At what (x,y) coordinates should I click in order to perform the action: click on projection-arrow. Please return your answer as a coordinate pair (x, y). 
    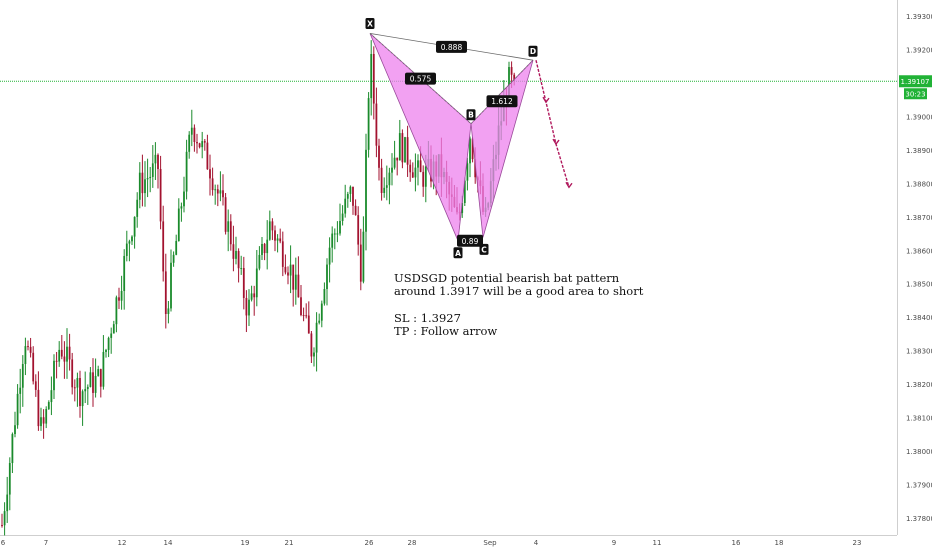
    Looking at the image, I should click on (554, 124).